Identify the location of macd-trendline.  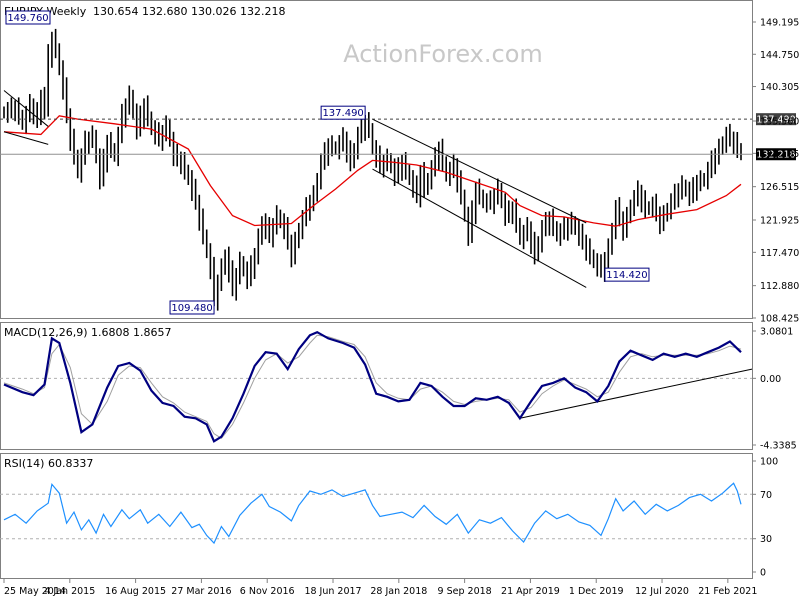
(636, 393).